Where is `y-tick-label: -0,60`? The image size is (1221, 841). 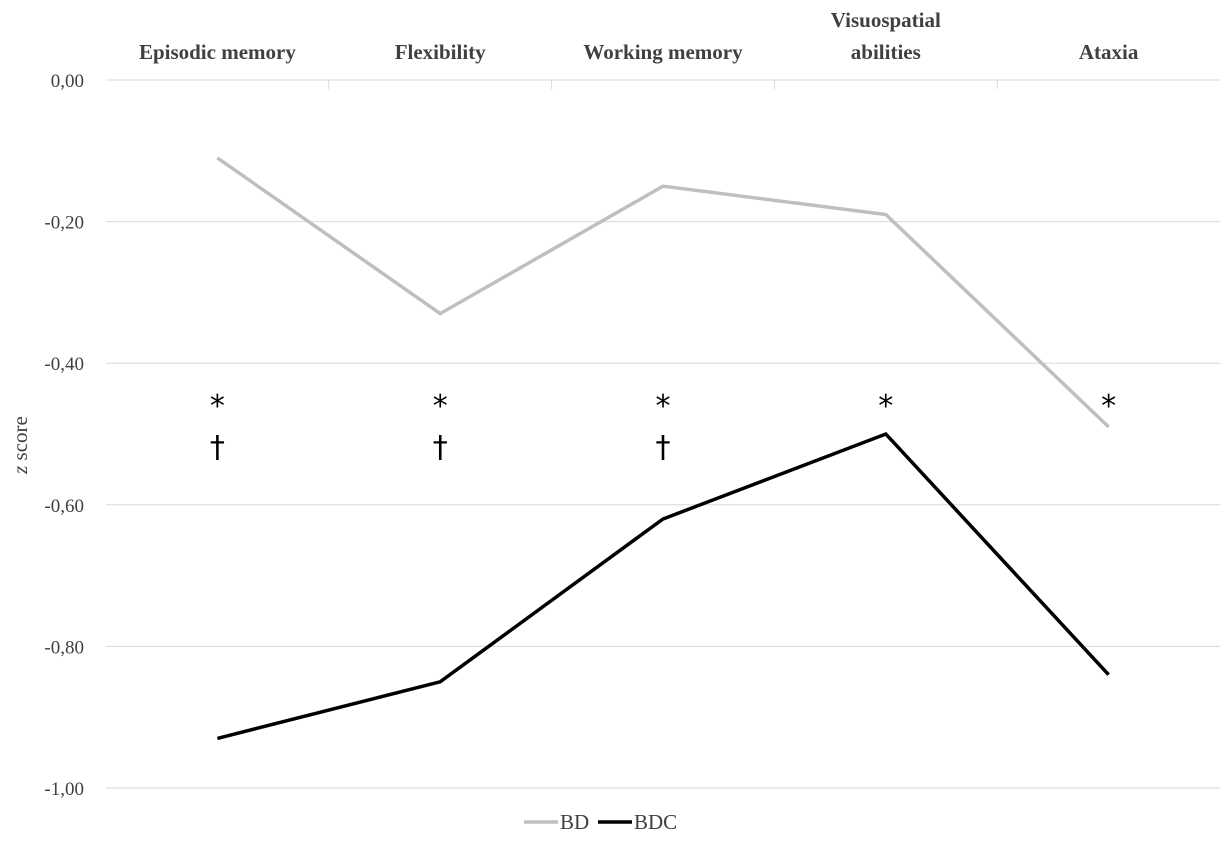
y-tick-label: -0,60 is located at coordinates (64, 506).